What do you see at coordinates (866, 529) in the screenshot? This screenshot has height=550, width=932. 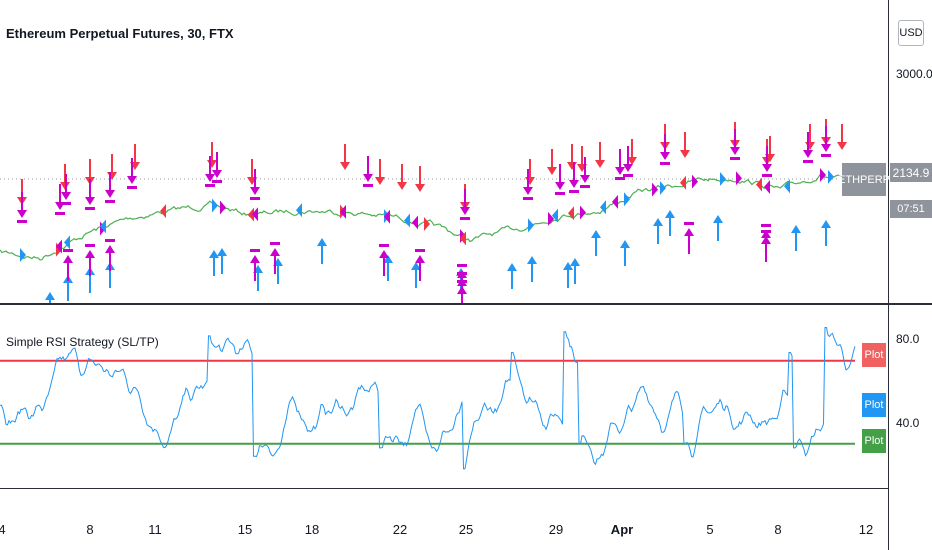 I see `time-axis-label: 12` at bounding box center [866, 529].